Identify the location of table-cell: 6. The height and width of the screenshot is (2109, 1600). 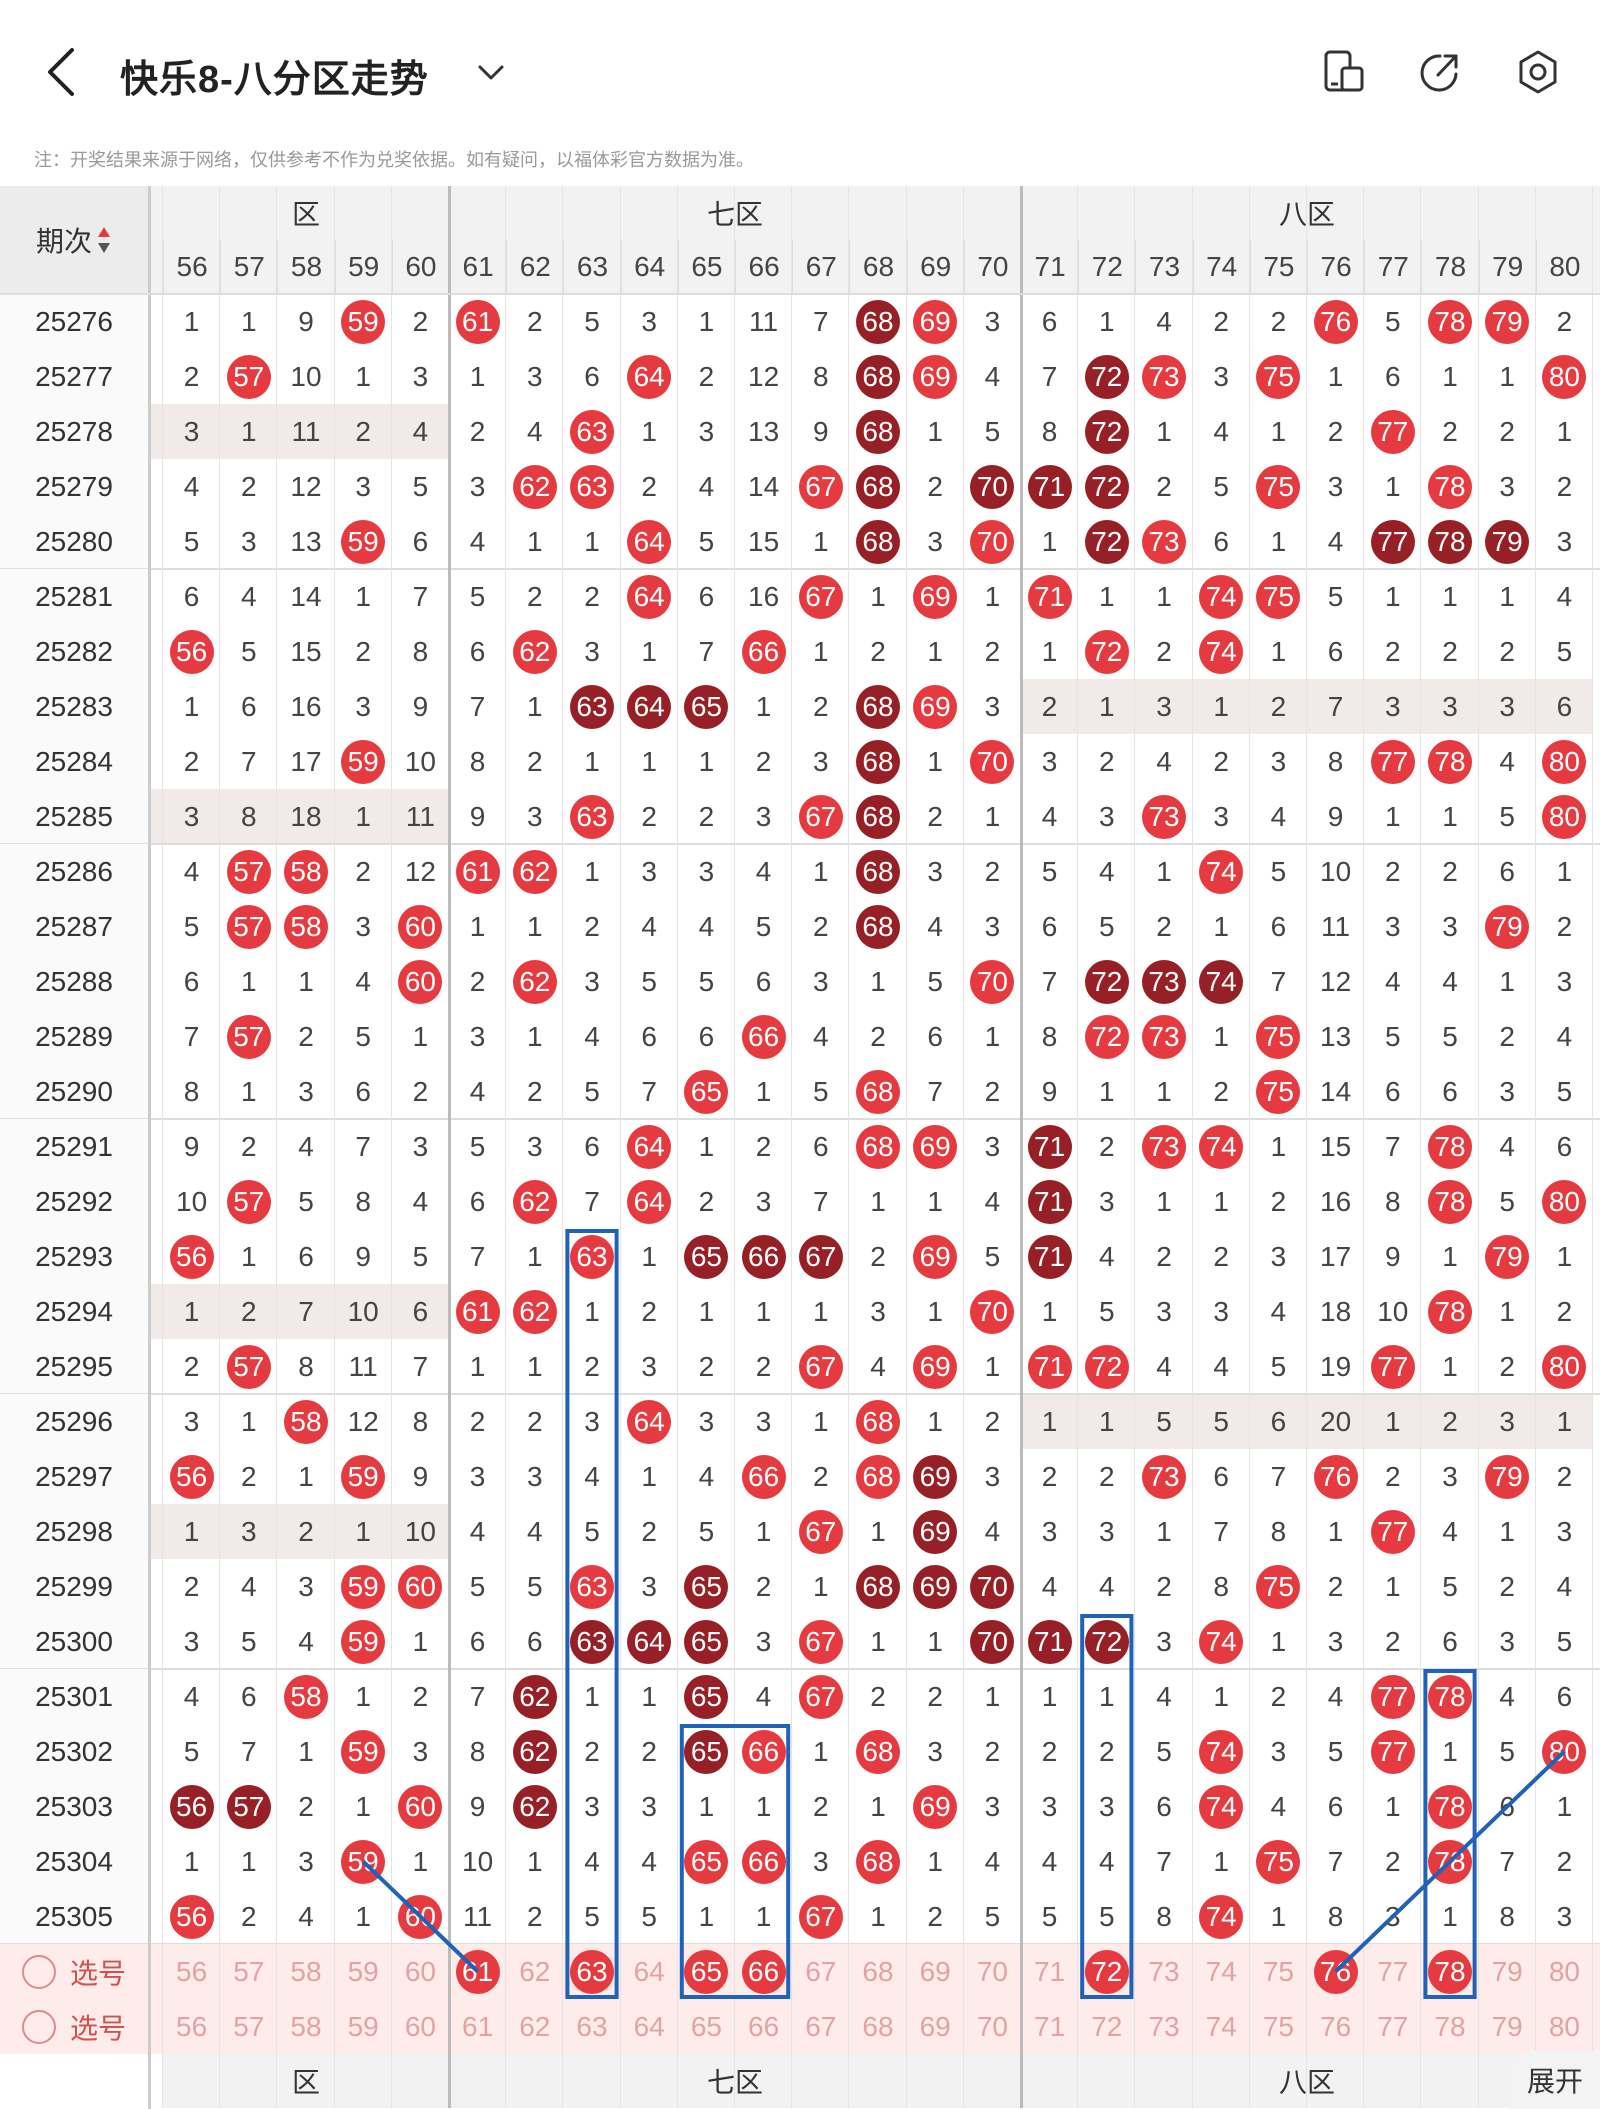
(1049, 321).